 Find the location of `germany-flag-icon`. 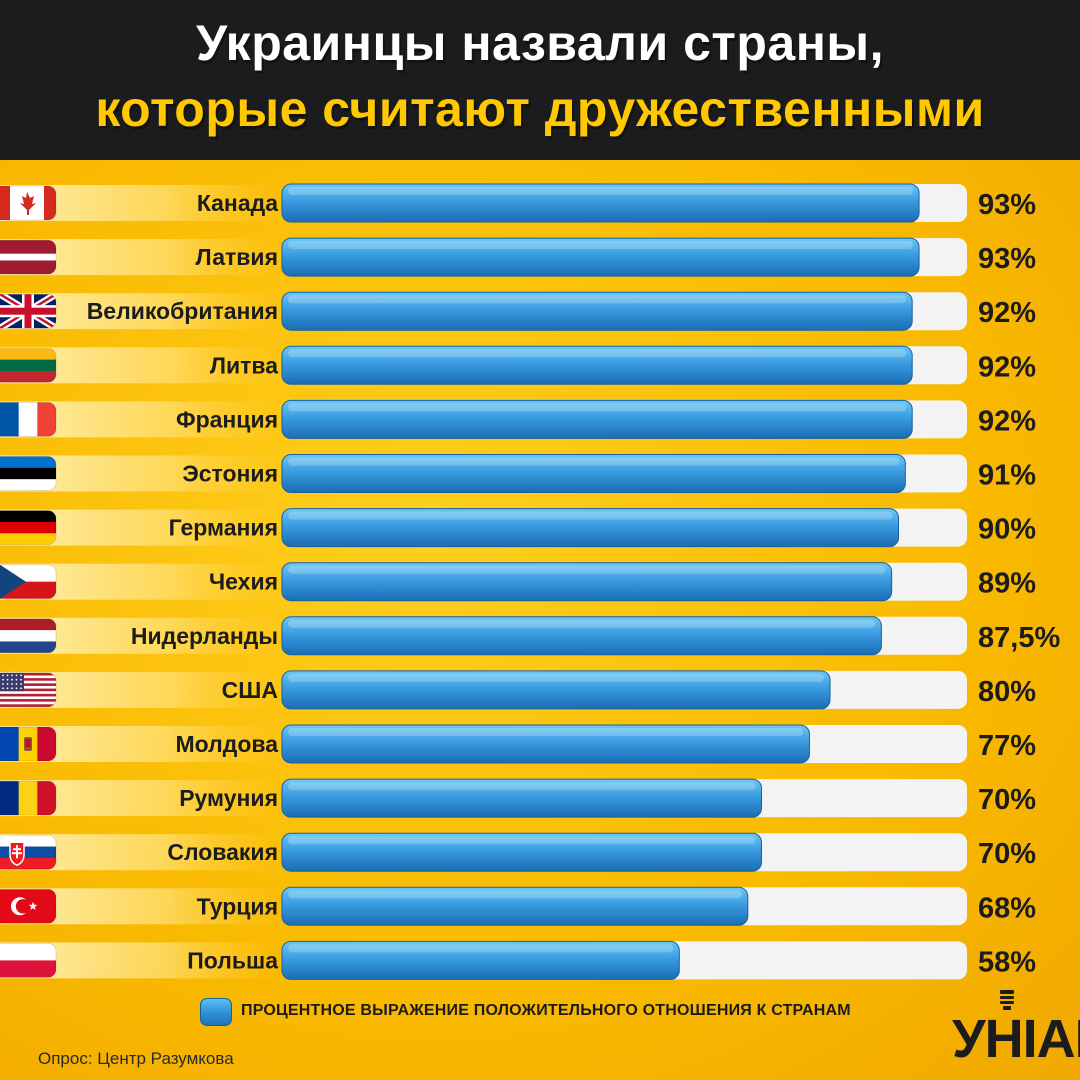

germany-flag-icon is located at coordinates (28, 528).